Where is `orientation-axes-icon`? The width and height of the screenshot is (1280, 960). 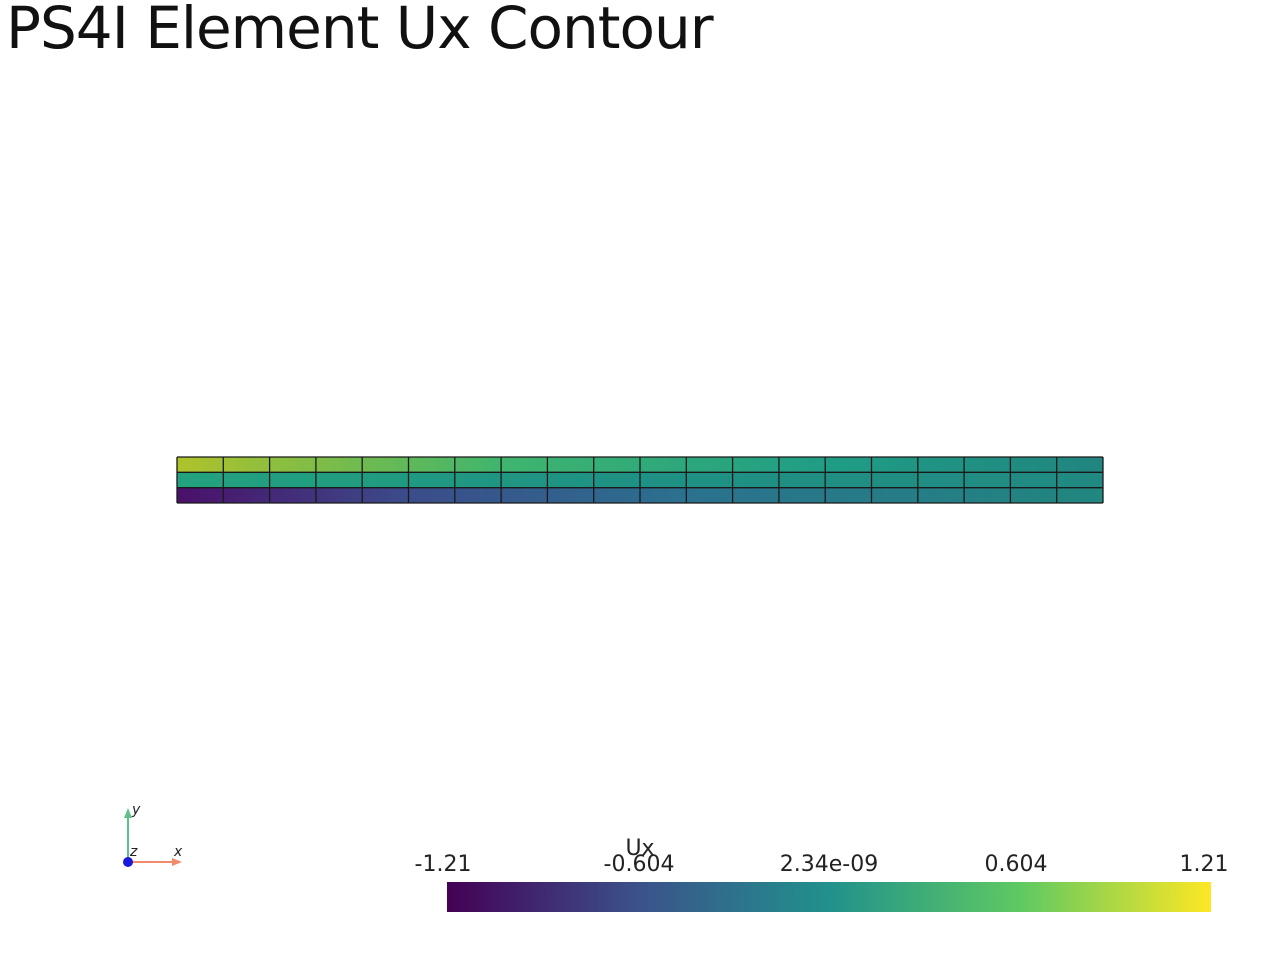 orientation-axes-icon is located at coordinates (152, 837).